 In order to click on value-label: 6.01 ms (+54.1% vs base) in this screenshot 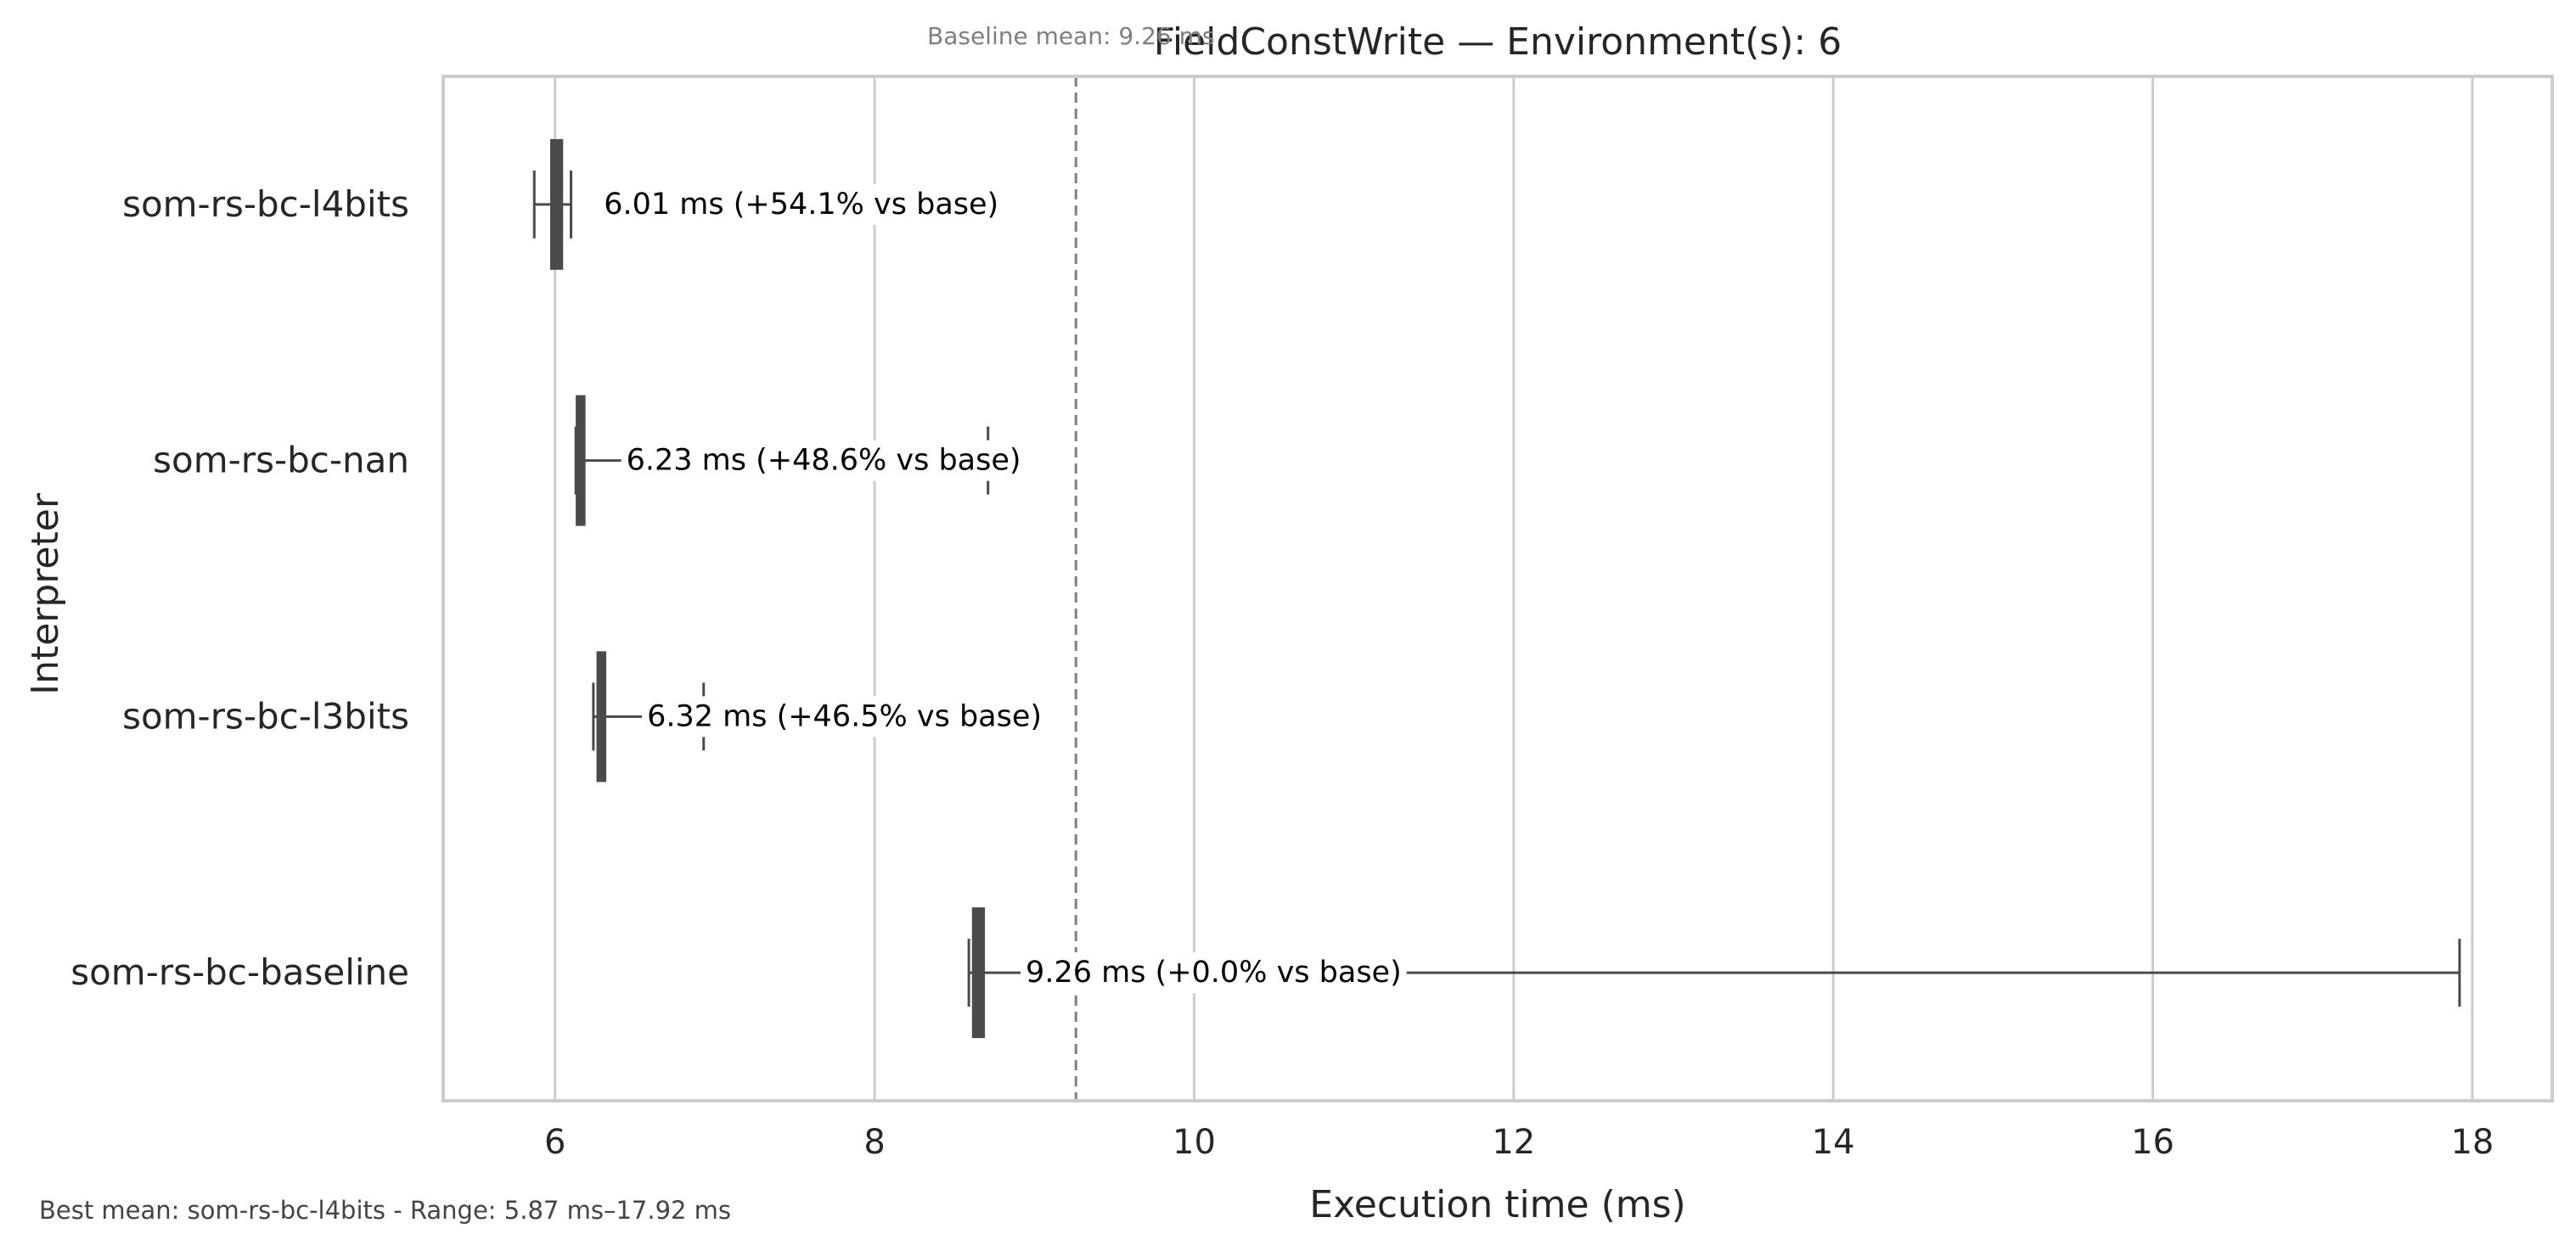, I will do `click(801, 205)`.